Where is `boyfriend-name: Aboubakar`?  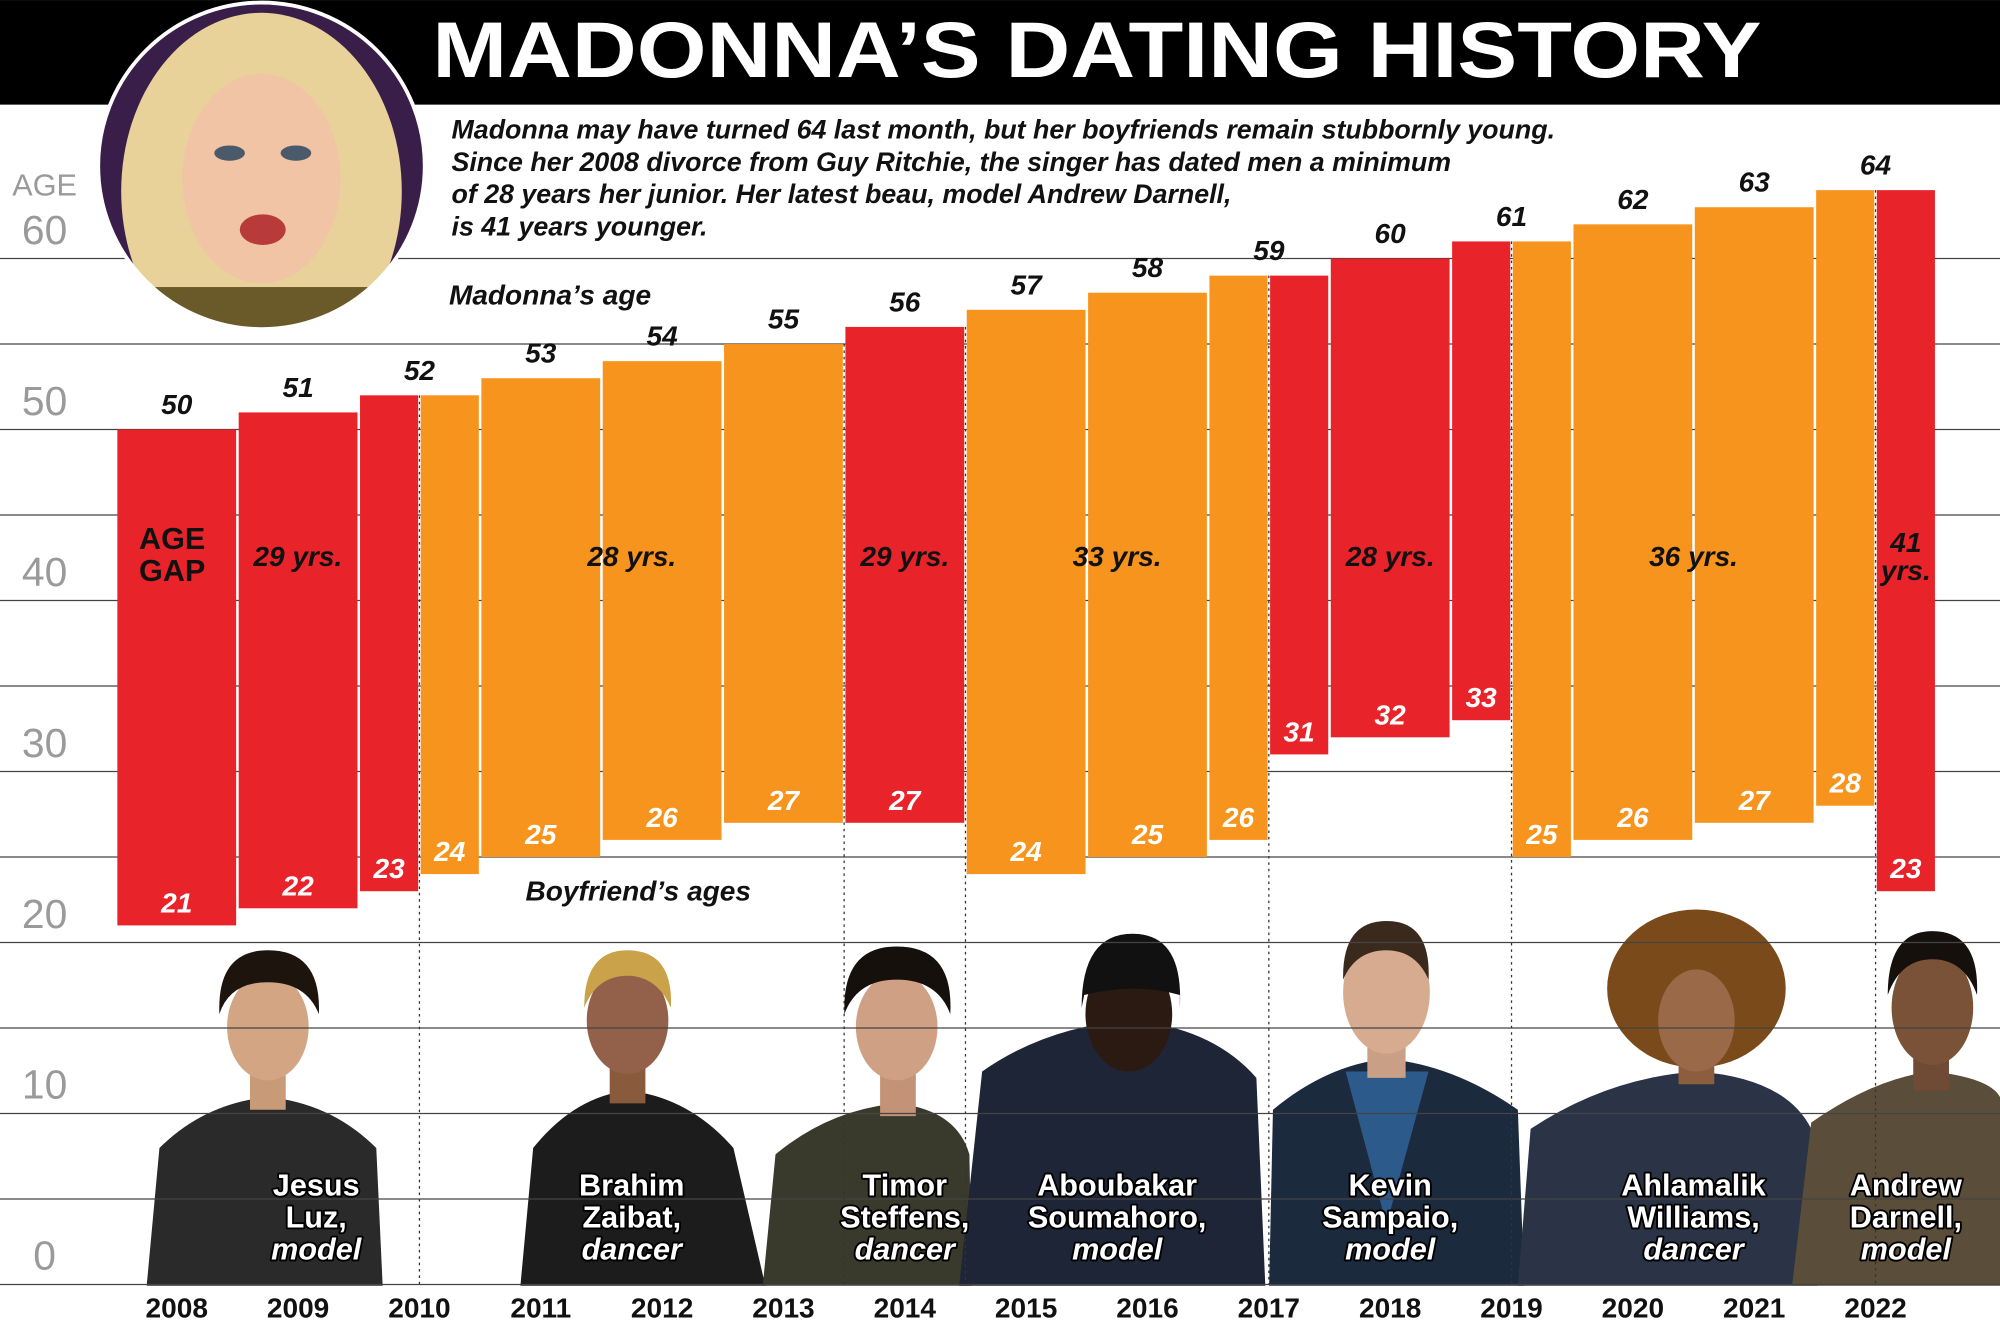 boyfriend-name: Aboubakar is located at coordinates (1117, 1186).